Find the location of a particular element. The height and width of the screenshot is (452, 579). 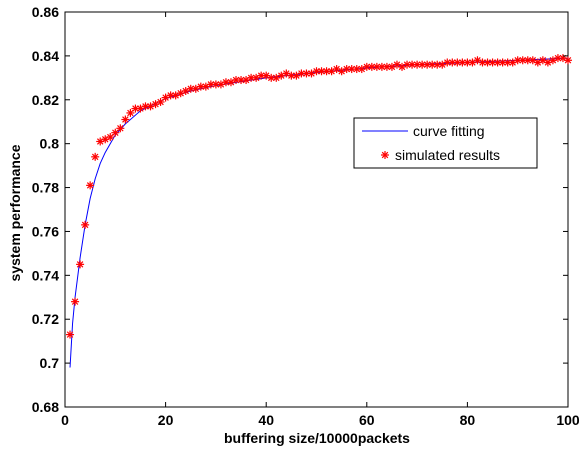

y-tick-label: 0.82 is located at coordinates (45, 100).